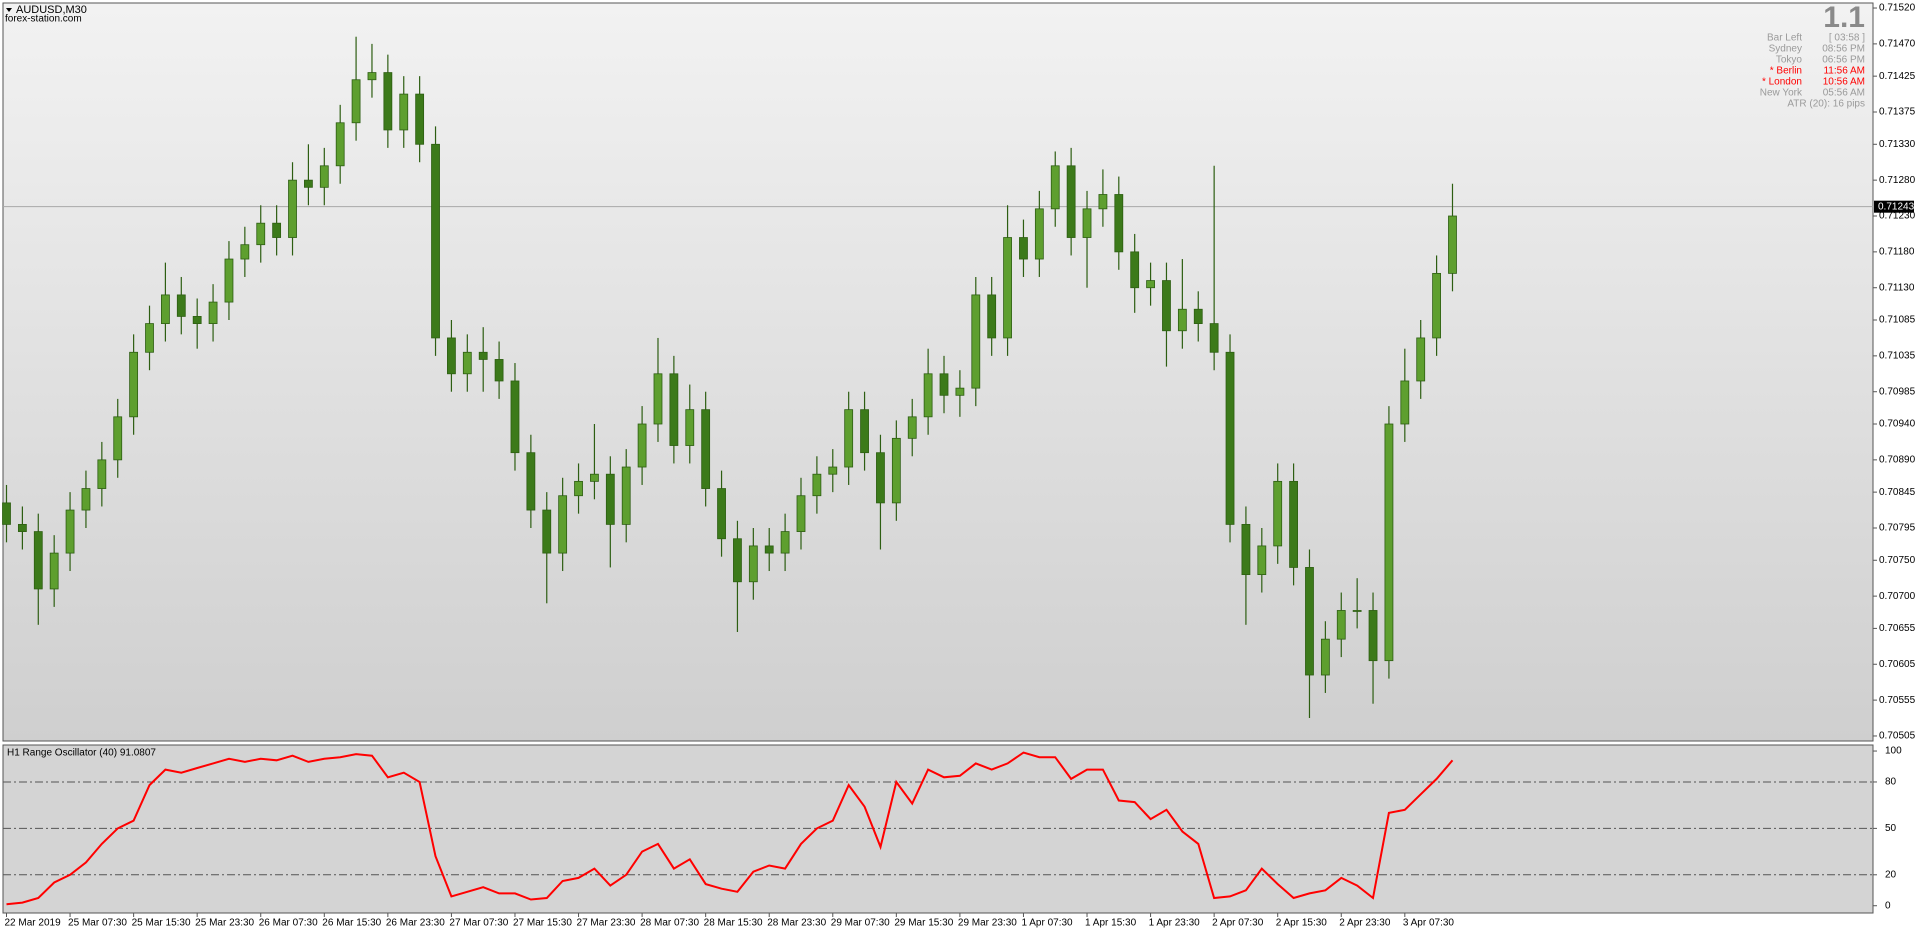 Image resolution: width=1916 pixels, height=933 pixels. What do you see at coordinates (33, 923) in the screenshot?
I see `x-tick-label: 22 Mar 2019` at bounding box center [33, 923].